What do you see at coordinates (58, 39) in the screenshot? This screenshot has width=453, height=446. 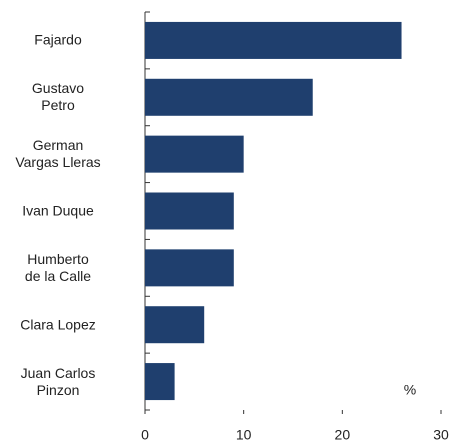 I see `category-label: Fajardo` at bounding box center [58, 39].